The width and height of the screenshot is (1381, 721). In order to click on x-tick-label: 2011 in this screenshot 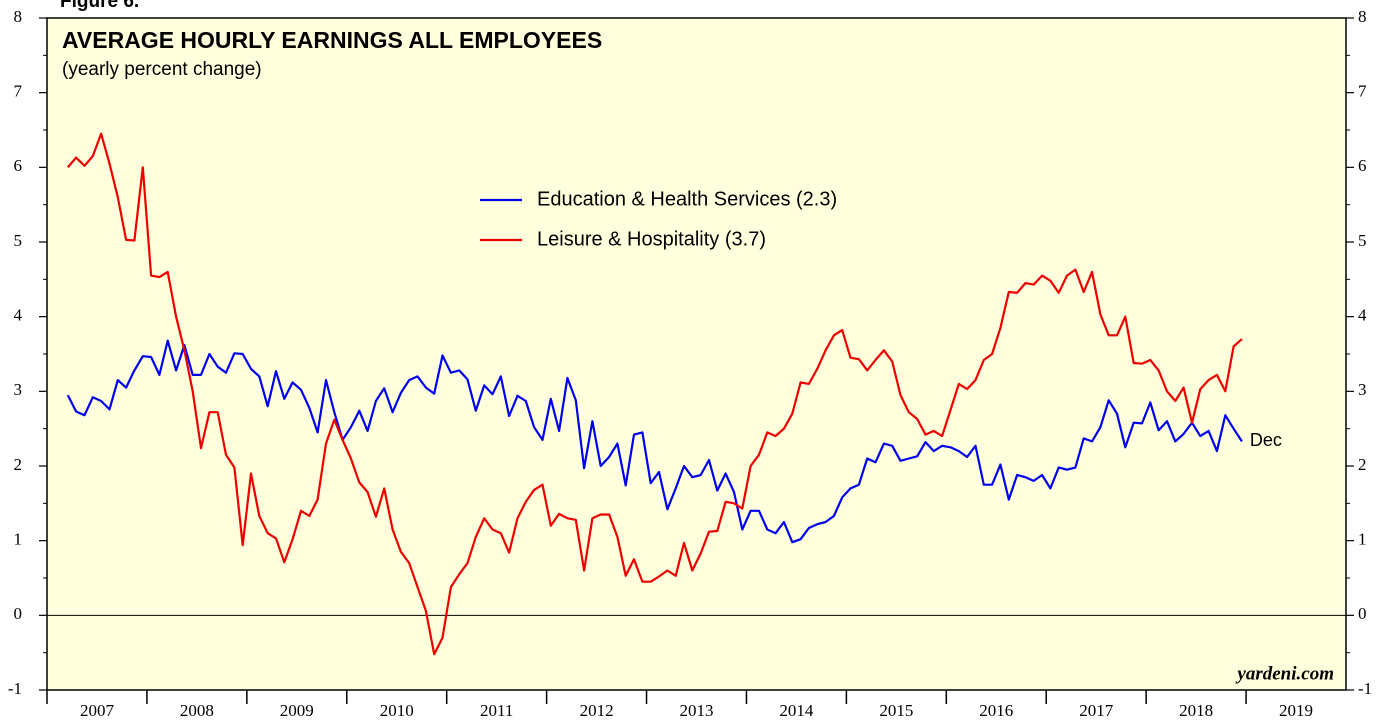, I will do `click(496, 710)`.